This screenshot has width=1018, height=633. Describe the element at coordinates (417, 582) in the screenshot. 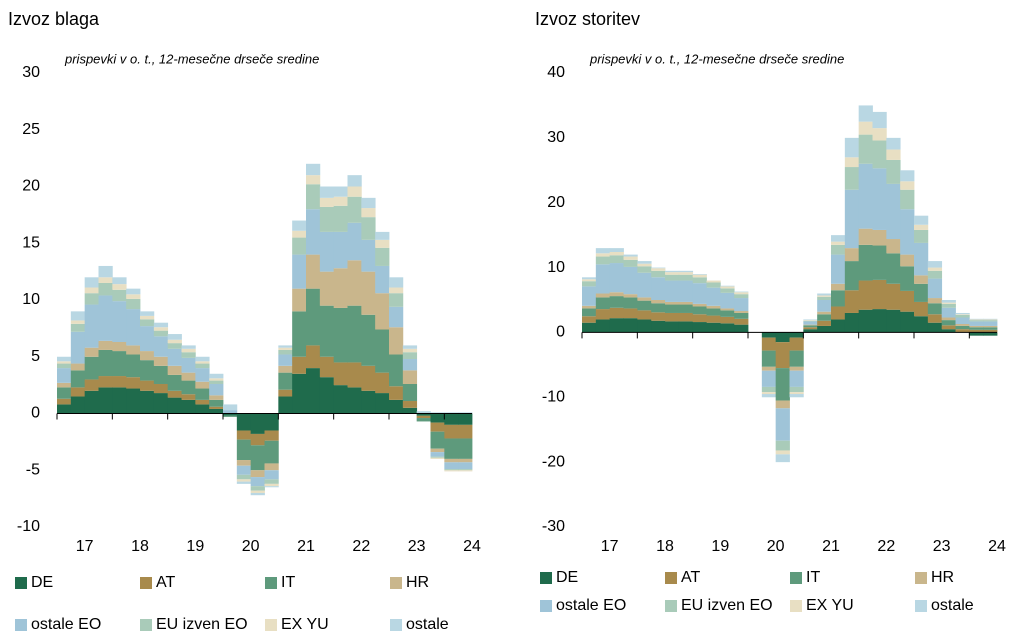

I see `legend-label: HR` at that location.